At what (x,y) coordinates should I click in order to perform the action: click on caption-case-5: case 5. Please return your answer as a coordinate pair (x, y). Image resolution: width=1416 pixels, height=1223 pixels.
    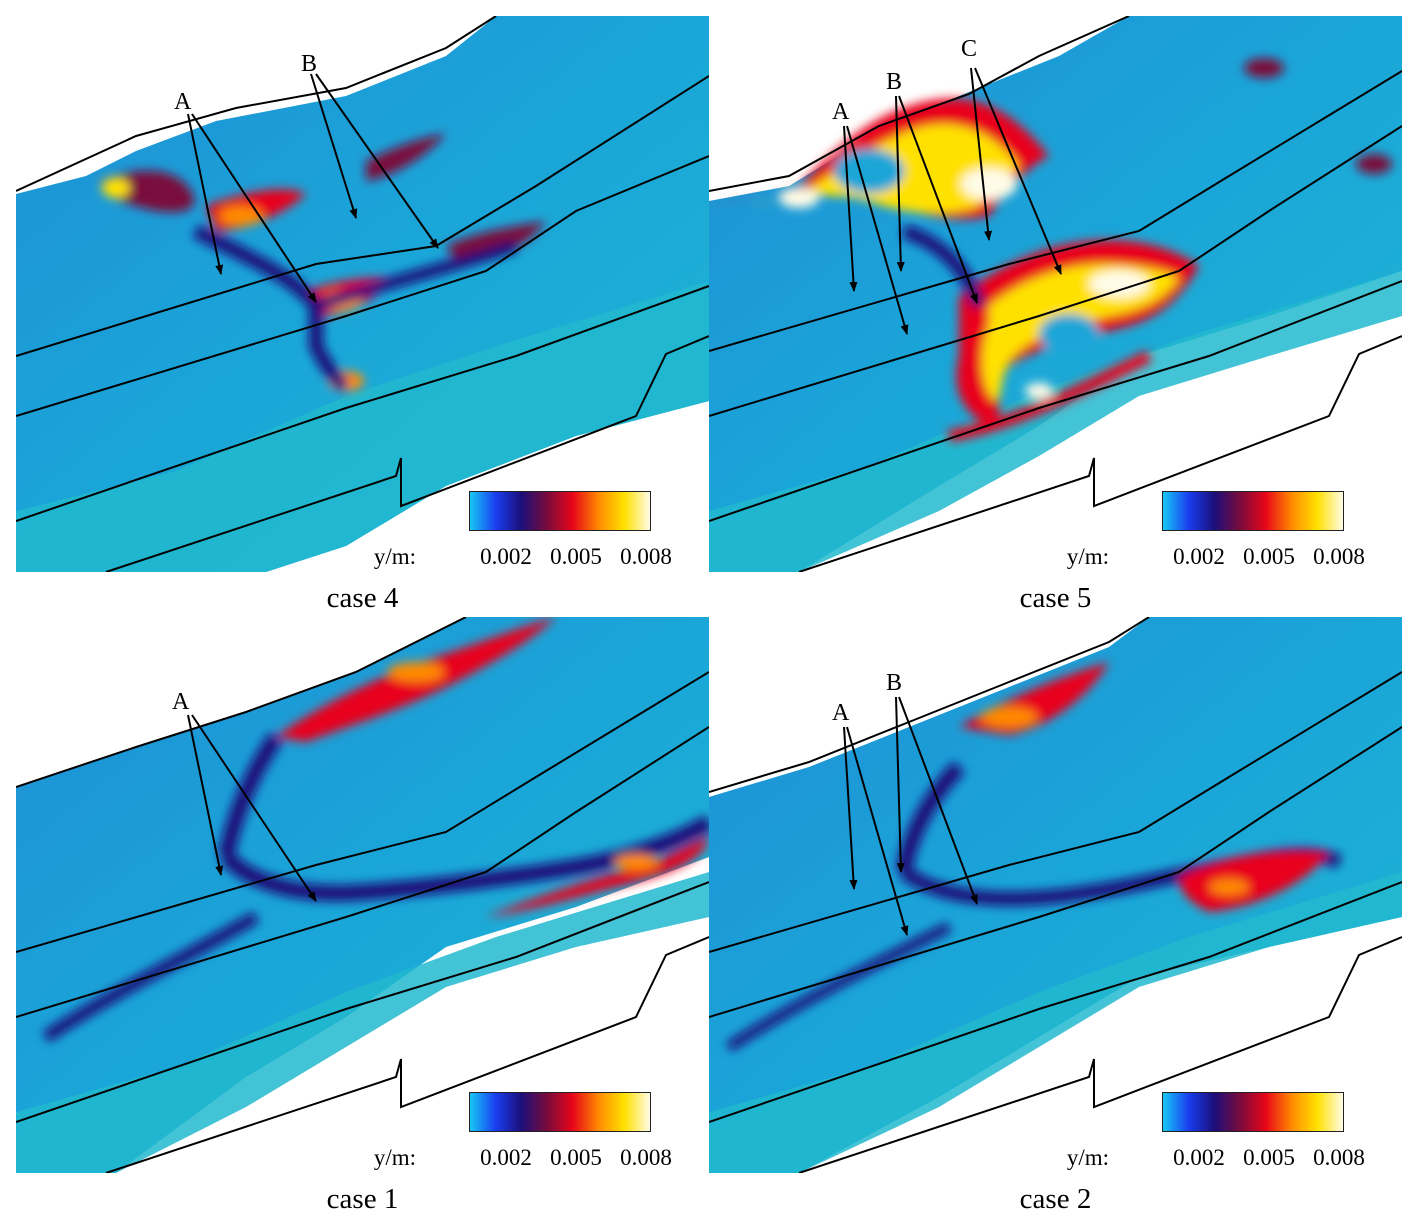
    Looking at the image, I should click on (1055, 598).